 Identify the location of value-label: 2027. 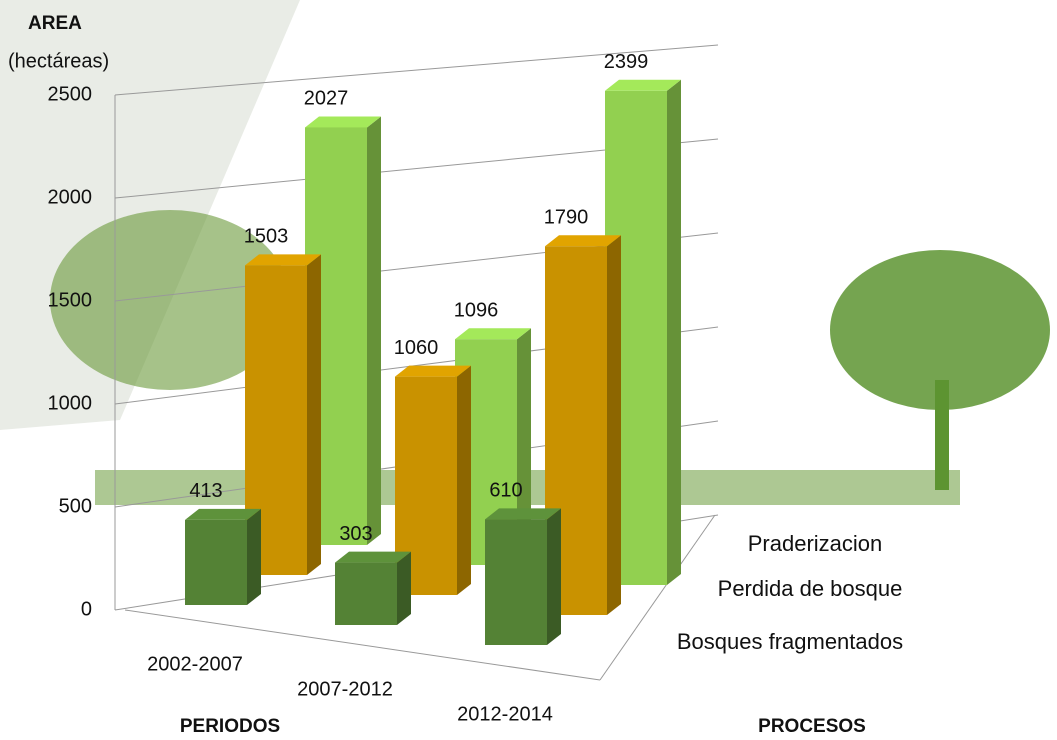
(326, 99).